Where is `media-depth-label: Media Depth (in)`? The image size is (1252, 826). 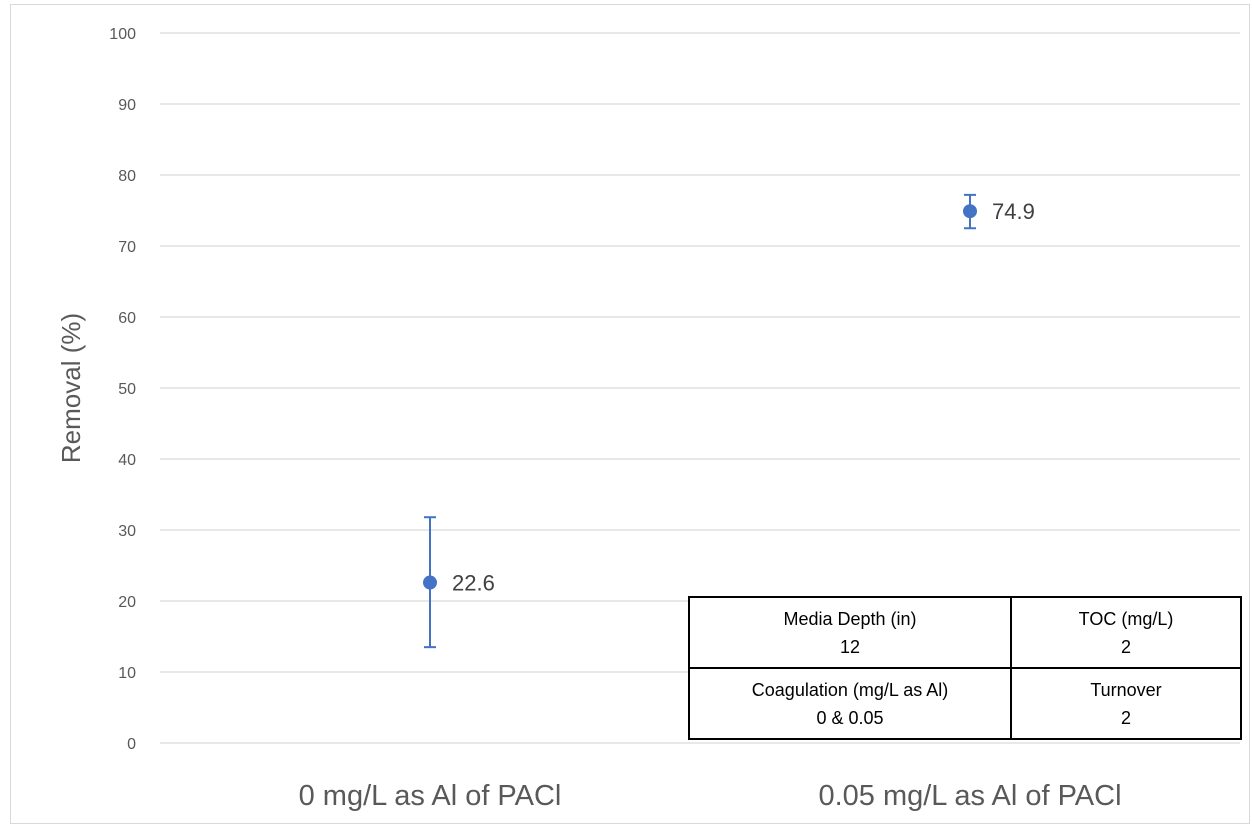 media-depth-label: Media Depth (in) is located at coordinates (850, 618).